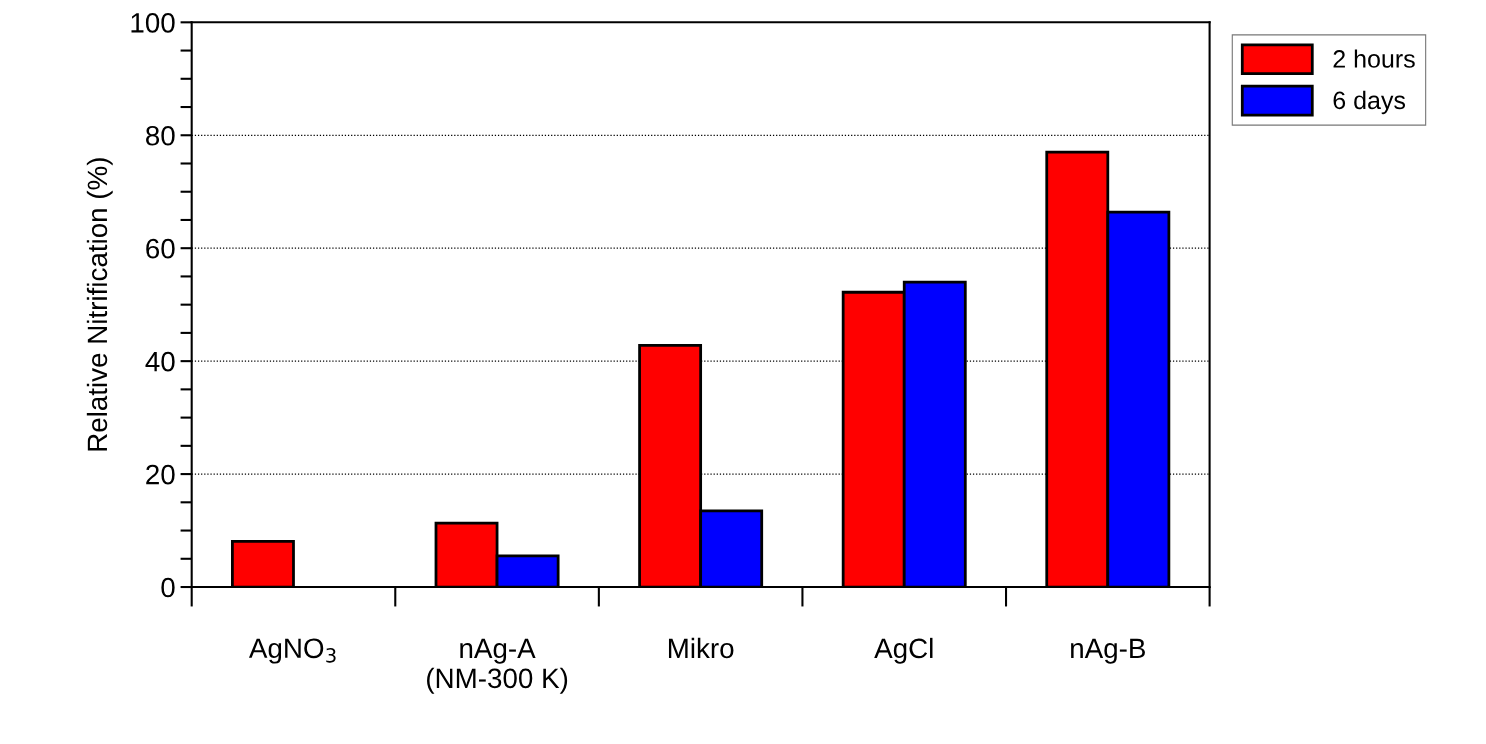 The height and width of the screenshot is (744, 1486). Describe the element at coordinates (168, 587) in the screenshot. I see `y-tick-label: 0` at that location.